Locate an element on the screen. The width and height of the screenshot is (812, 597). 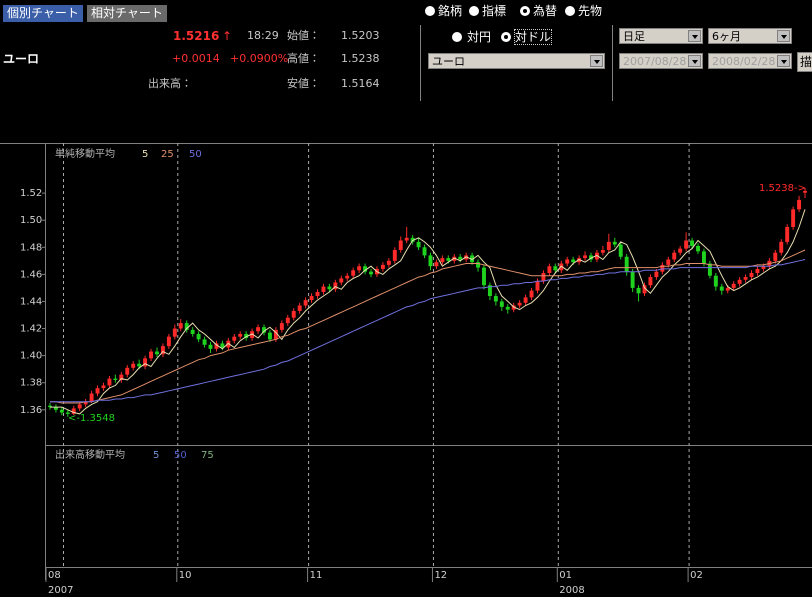
x-tick-label: 01 is located at coordinates (565, 575).